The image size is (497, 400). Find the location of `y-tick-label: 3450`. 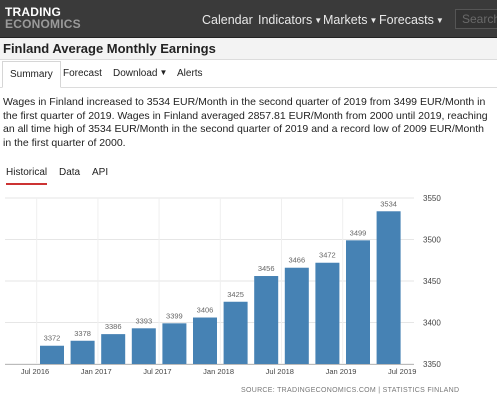

y-tick-label: 3450 is located at coordinates (432, 281).